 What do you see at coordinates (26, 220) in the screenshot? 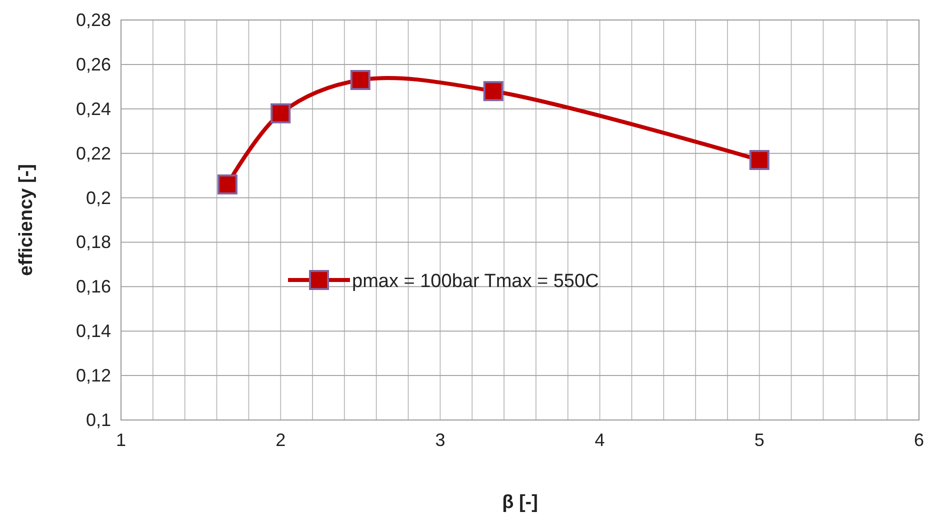
I see `y-axis-title: efficiency [-]` at bounding box center [26, 220].